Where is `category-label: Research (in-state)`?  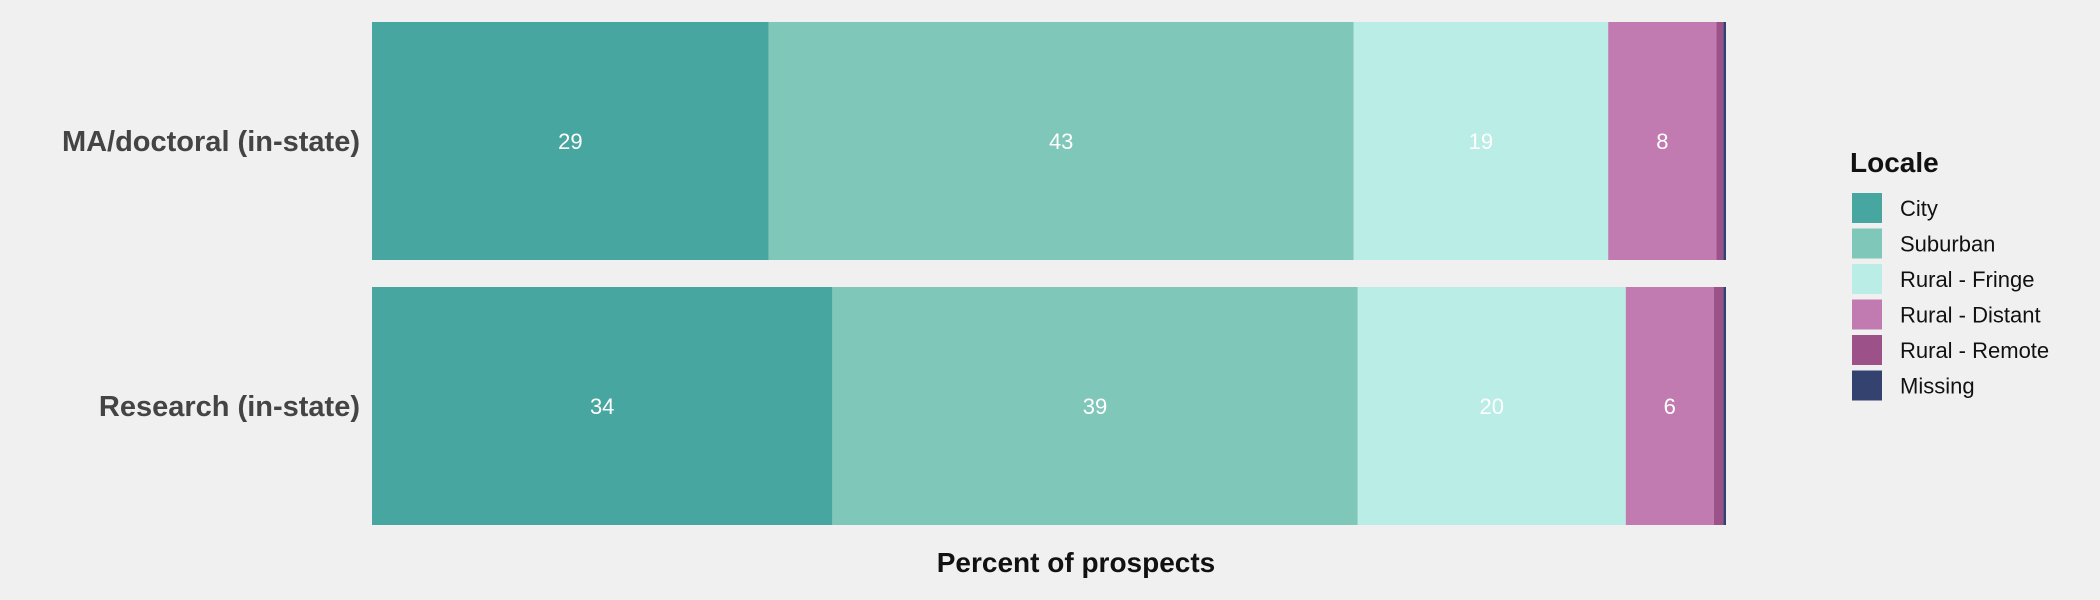
category-label: Research (in-state) is located at coordinates (229, 407).